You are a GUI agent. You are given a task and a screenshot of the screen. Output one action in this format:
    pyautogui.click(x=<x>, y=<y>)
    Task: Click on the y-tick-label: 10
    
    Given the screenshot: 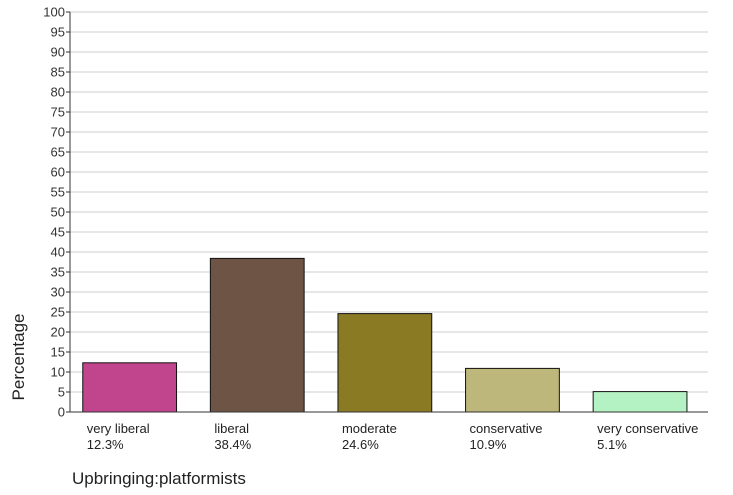 What is the action you would take?
    pyautogui.click(x=58, y=372)
    